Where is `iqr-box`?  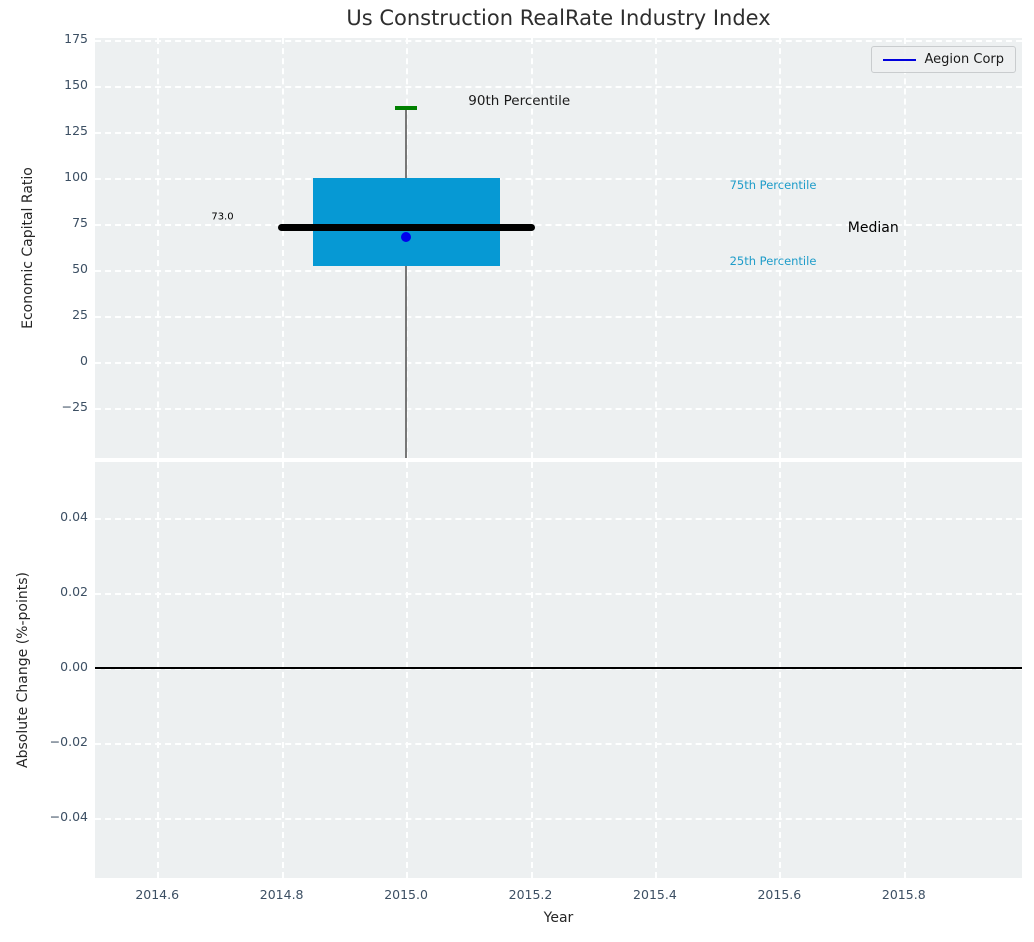 iqr-box is located at coordinates (406, 222).